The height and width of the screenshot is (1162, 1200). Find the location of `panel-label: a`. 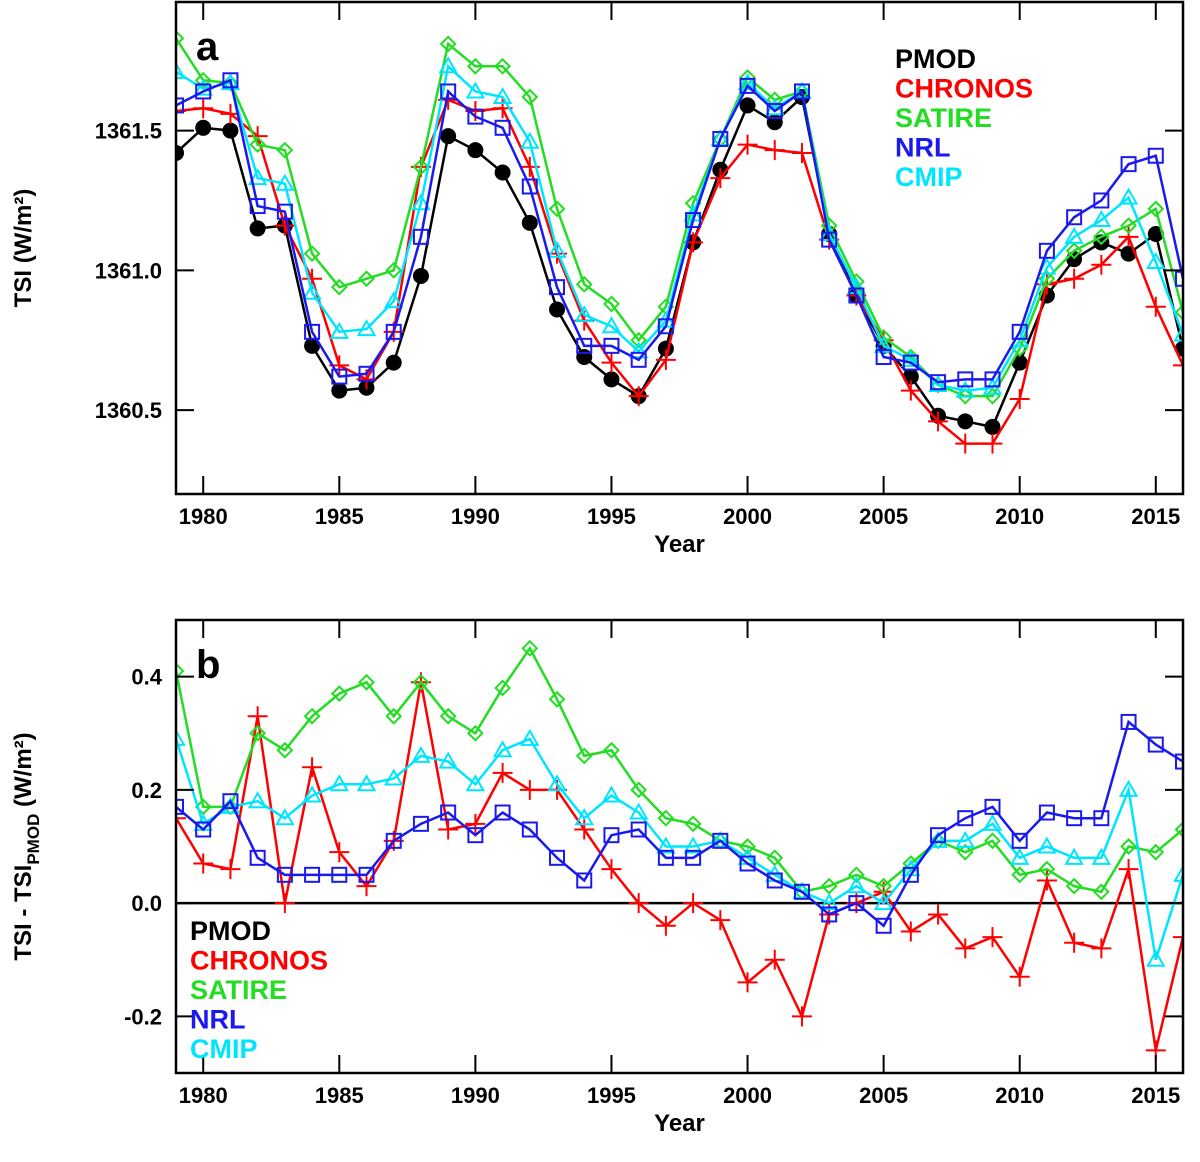

panel-label: a is located at coordinates (207, 47).